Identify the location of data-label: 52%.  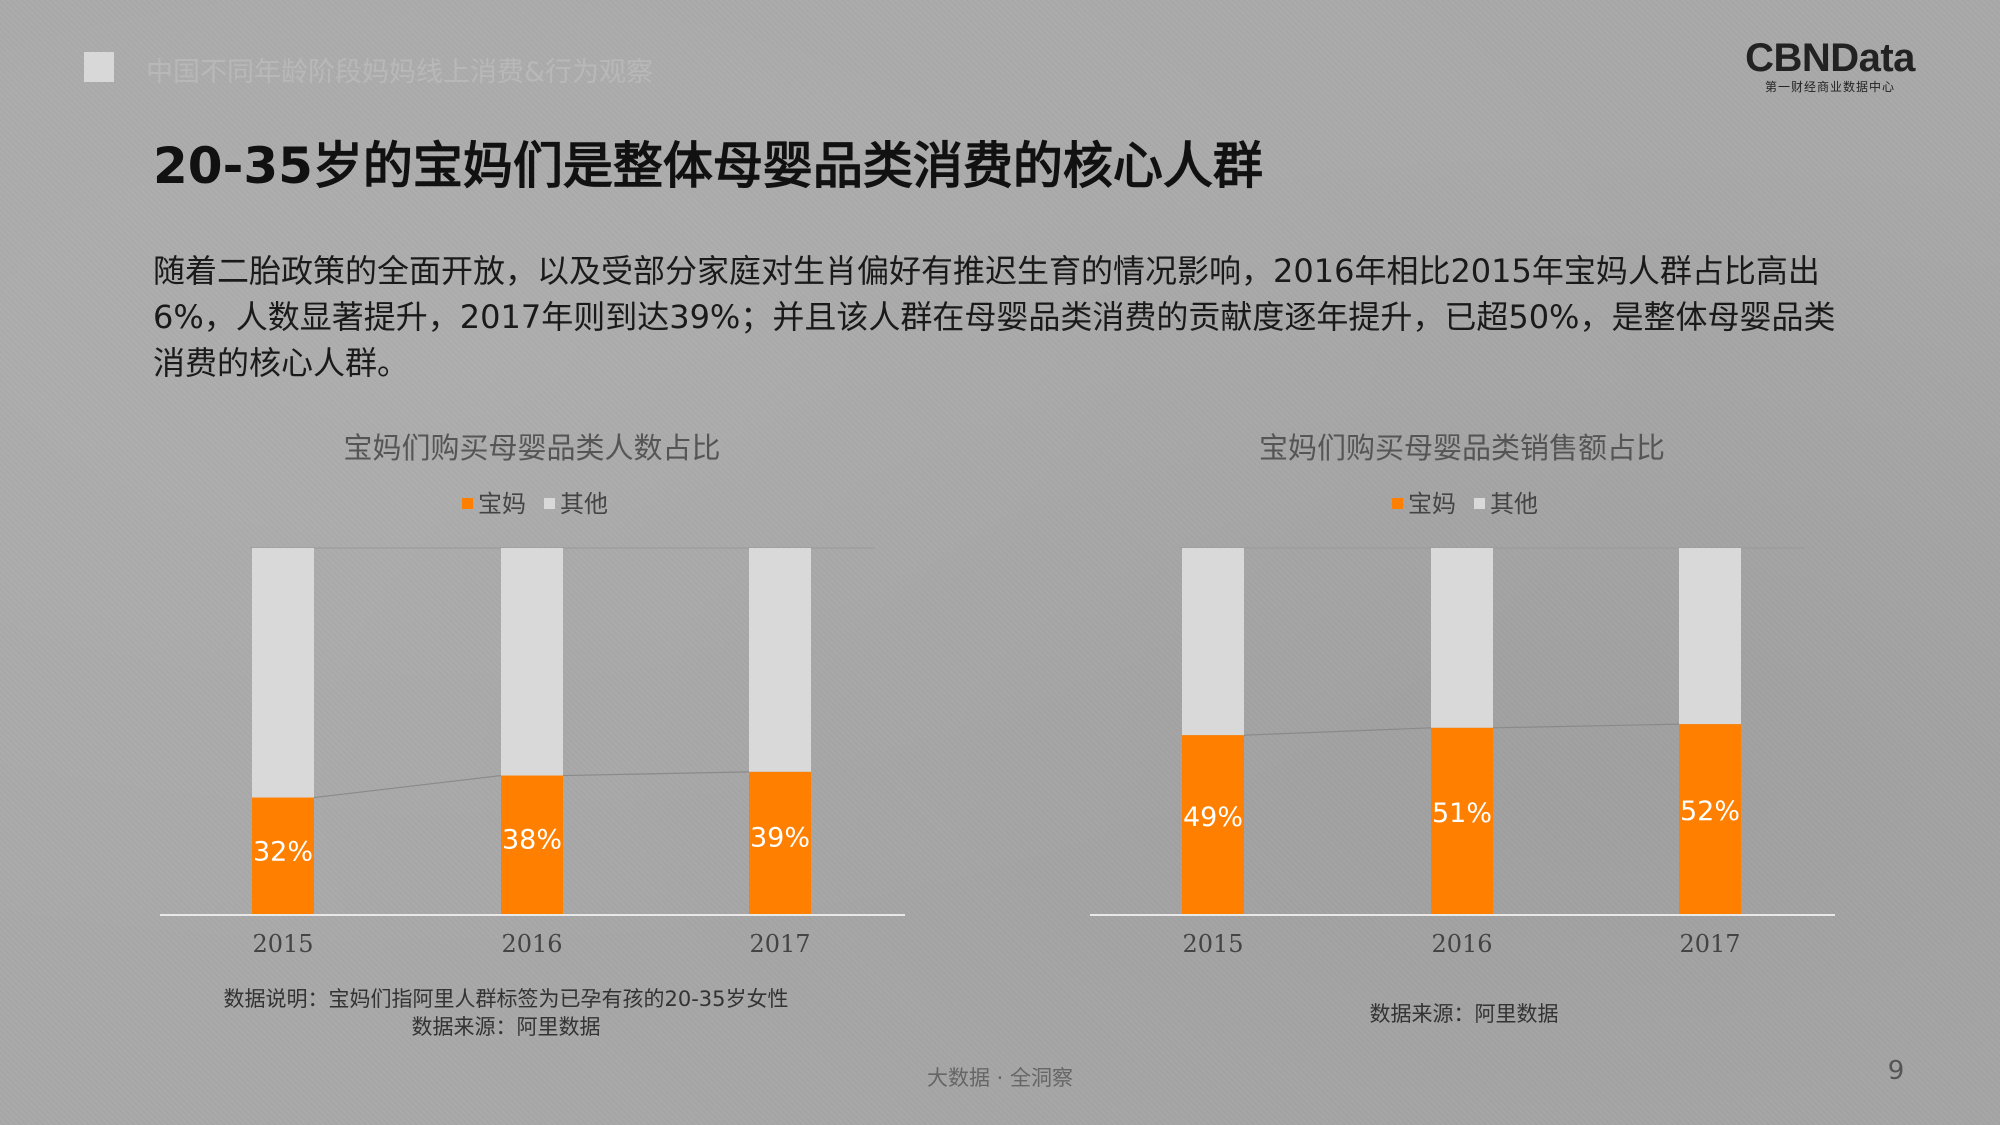
(1710, 811).